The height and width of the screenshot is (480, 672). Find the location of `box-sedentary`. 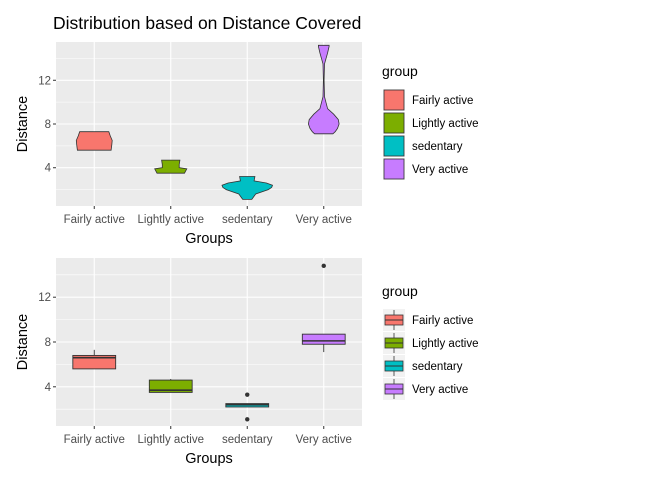

box-sedentary is located at coordinates (247, 407).